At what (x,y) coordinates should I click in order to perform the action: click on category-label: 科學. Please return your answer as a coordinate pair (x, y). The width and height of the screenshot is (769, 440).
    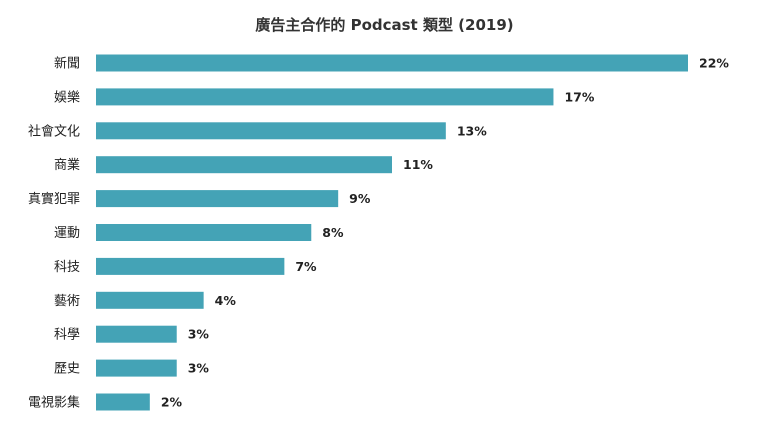
    Looking at the image, I should click on (67, 335).